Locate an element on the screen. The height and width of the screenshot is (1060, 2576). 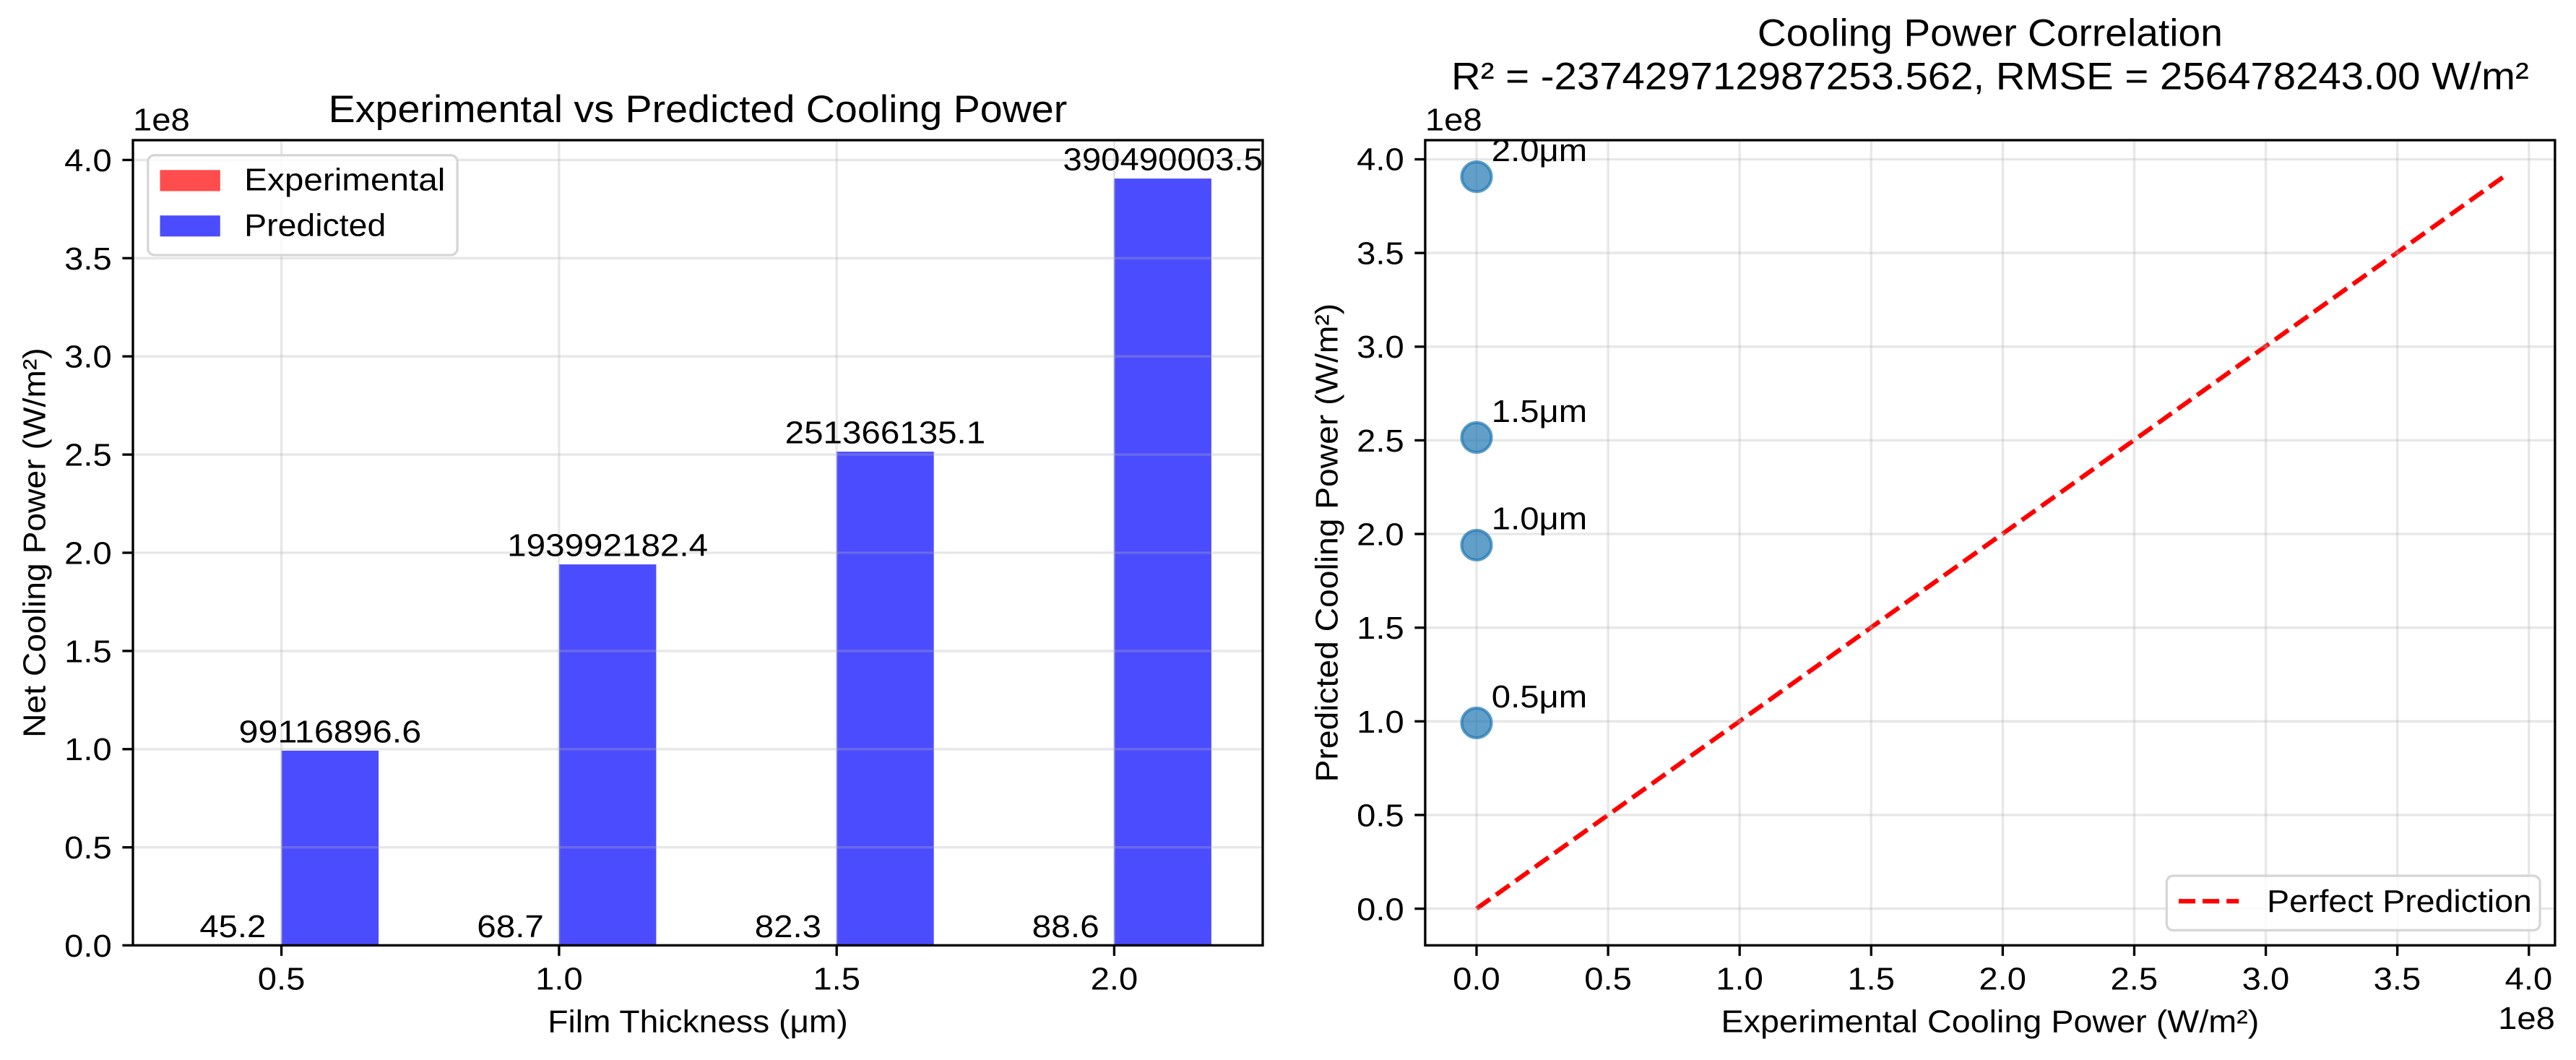
svg-text: Experimental is located at coordinates (344, 181).